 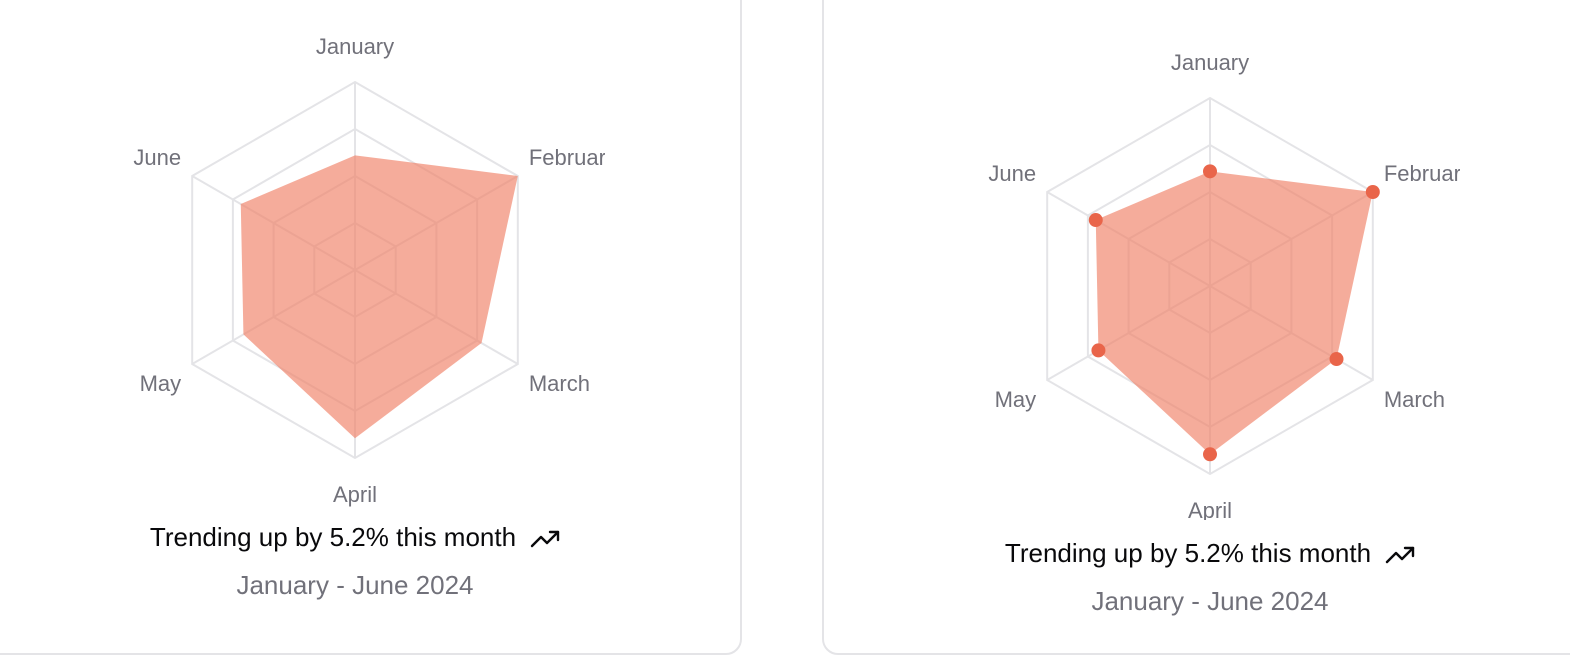 What do you see at coordinates (1210, 454) in the screenshot?
I see `data-point-april` at bounding box center [1210, 454].